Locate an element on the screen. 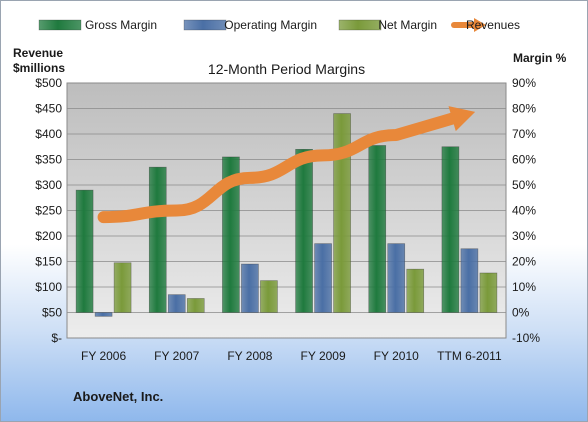 The width and height of the screenshot is (588, 422). x-tick-label: FY 2006 is located at coordinates (103, 356).